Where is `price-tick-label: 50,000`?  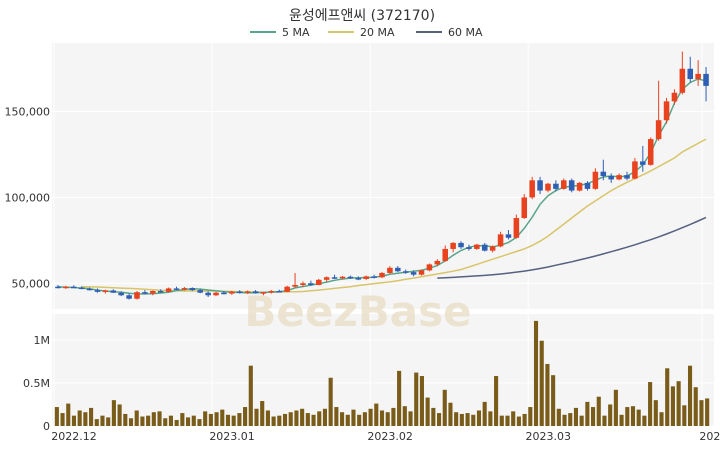
price-tick-label: 50,000 is located at coordinates (31, 283).